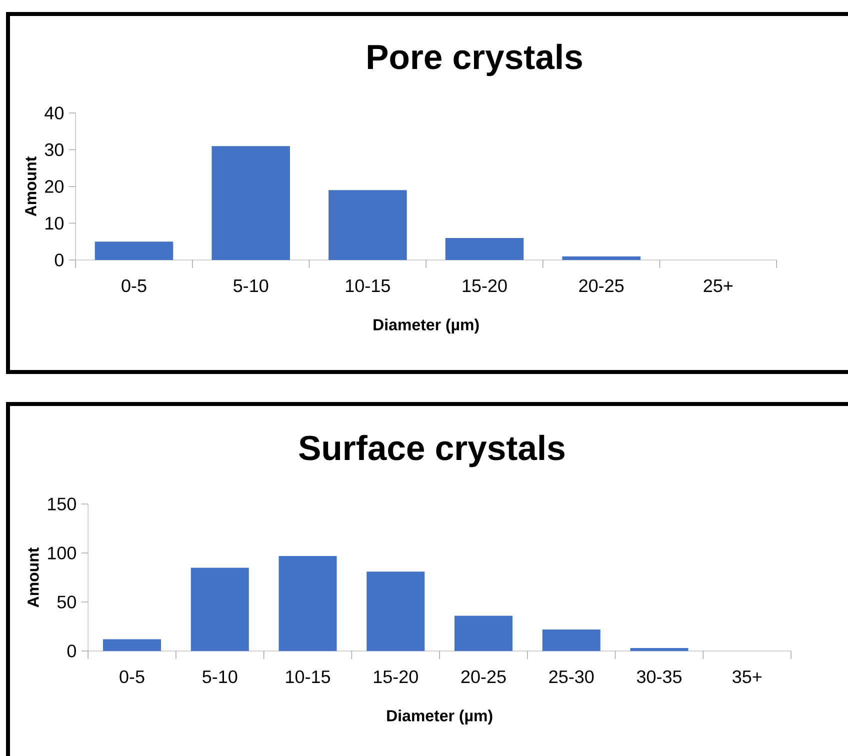 This screenshot has width=848, height=756. What do you see at coordinates (55, 223) in the screenshot?
I see `y-tick-label: 10` at bounding box center [55, 223].